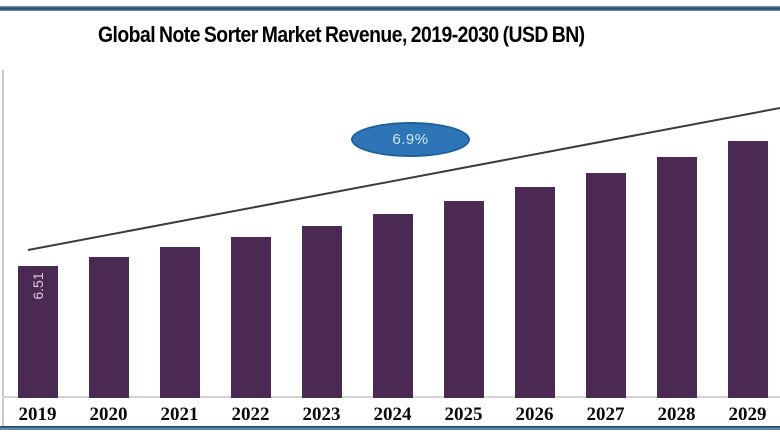 This screenshot has height=440, width=780. What do you see at coordinates (463, 414) in the screenshot?
I see `x-tick-2025: 2025` at bounding box center [463, 414].